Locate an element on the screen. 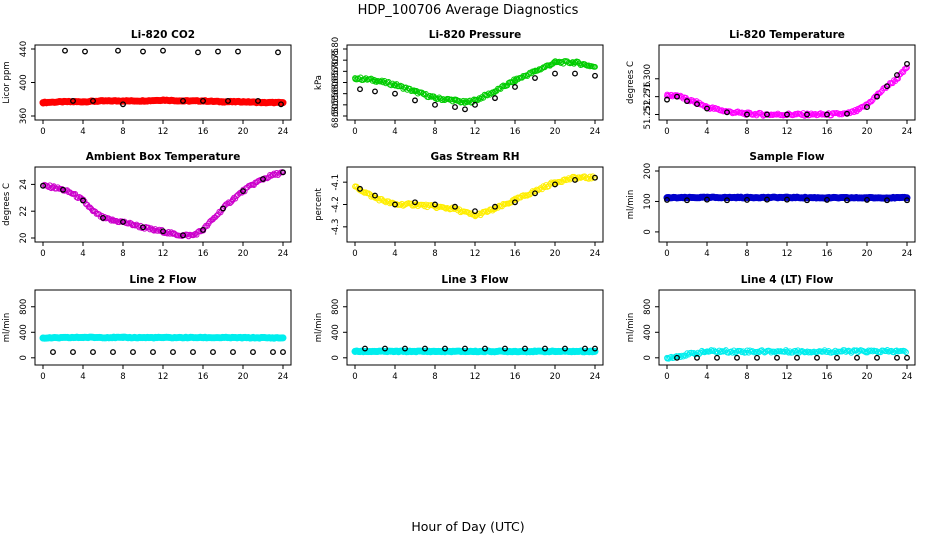  x-tick-label: 12 is located at coordinates (787, 132).